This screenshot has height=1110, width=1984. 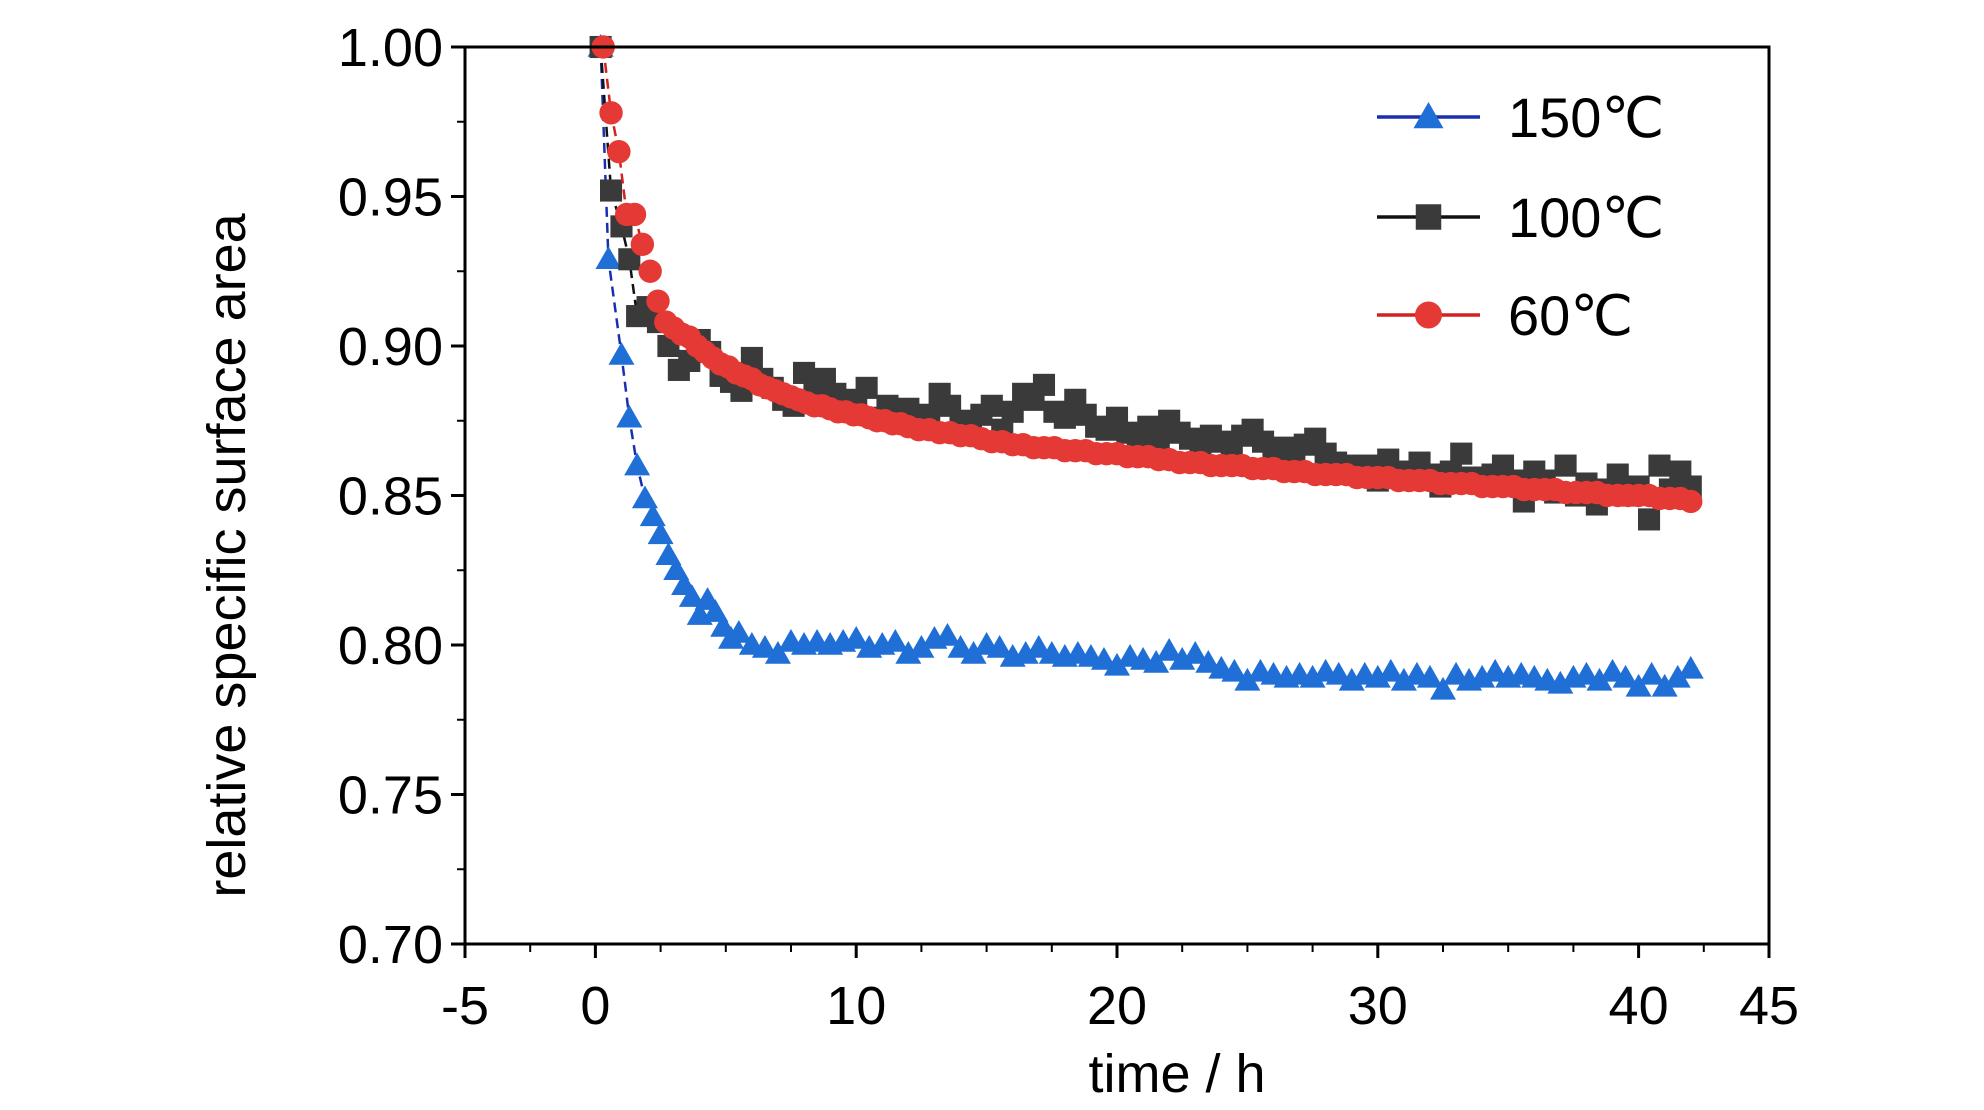 What do you see at coordinates (1117, 1006) in the screenshot?
I see `x-tick-label: 20` at bounding box center [1117, 1006].